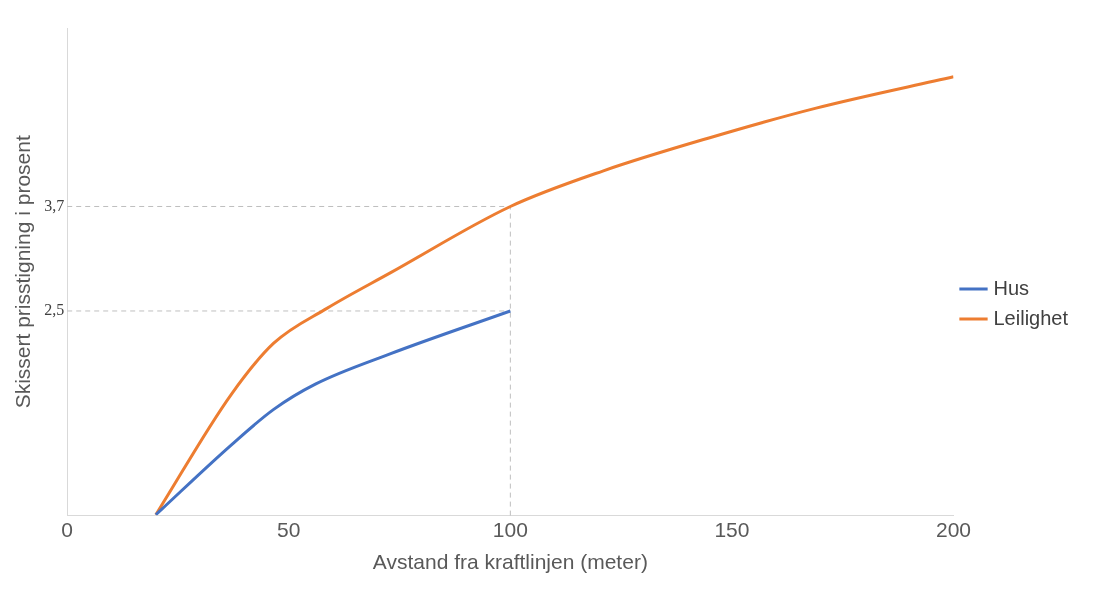 The width and height of the screenshot is (1097, 589). I want to click on x-tick-label: 100, so click(510, 529).